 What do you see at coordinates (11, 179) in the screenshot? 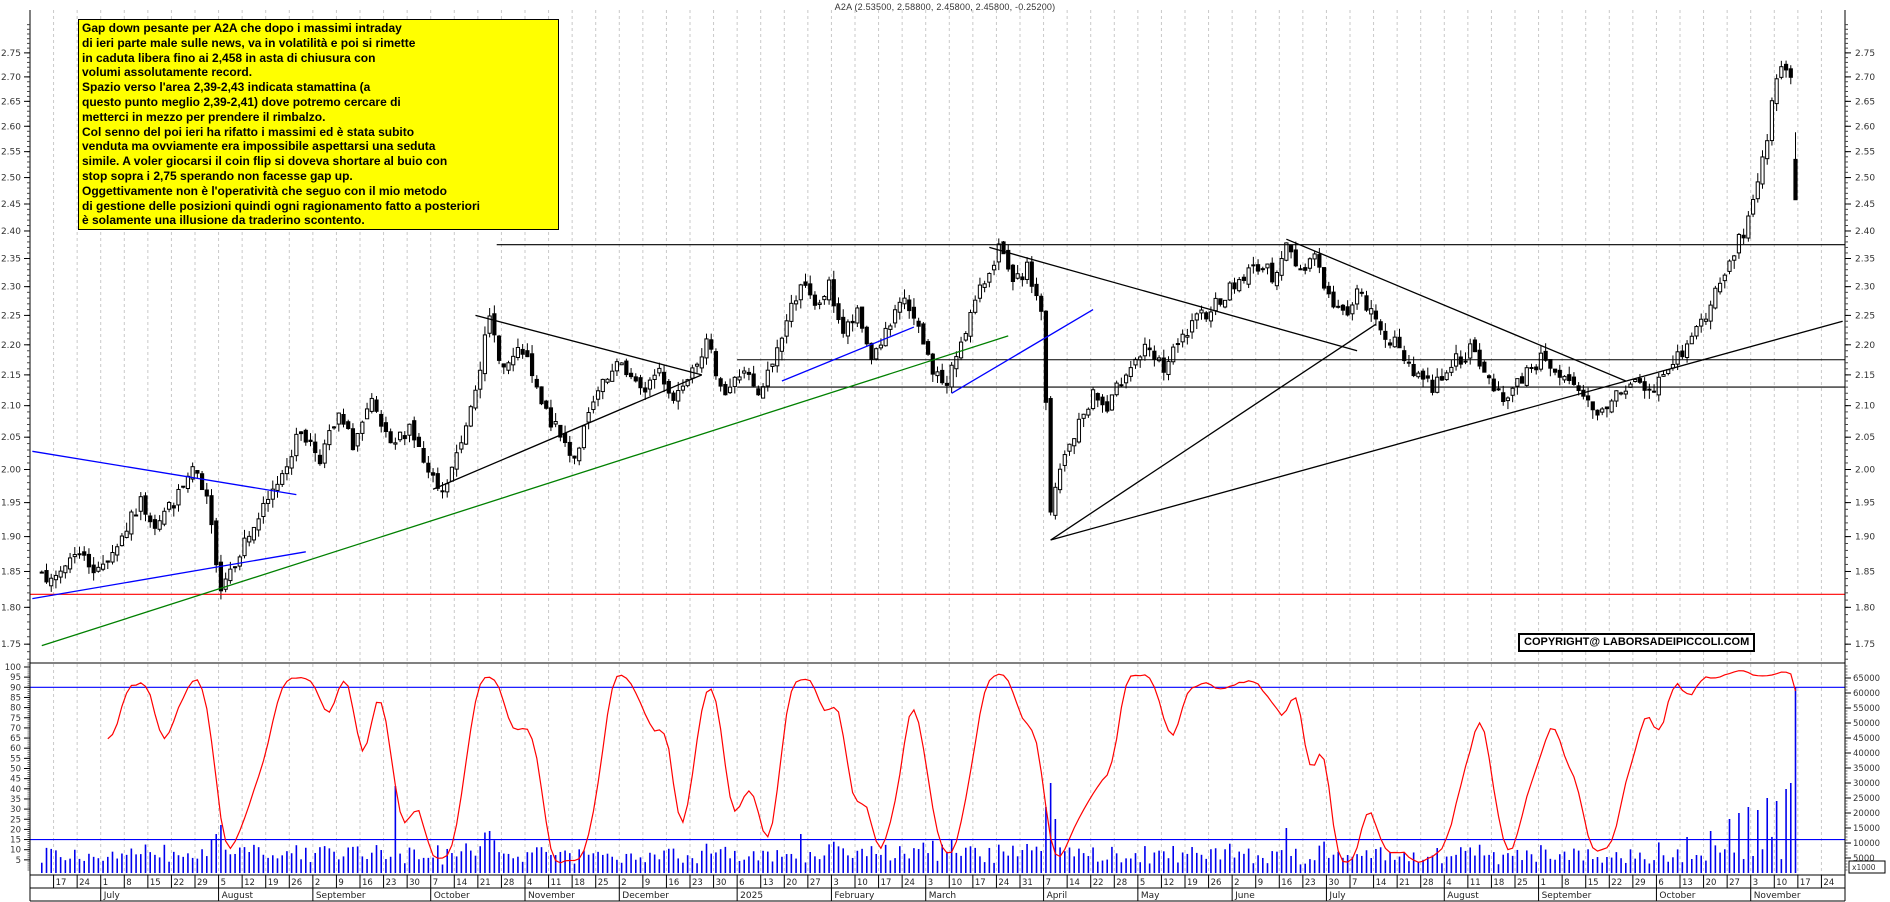
I see `svg-text: 2.50` at bounding box center [11, 179].